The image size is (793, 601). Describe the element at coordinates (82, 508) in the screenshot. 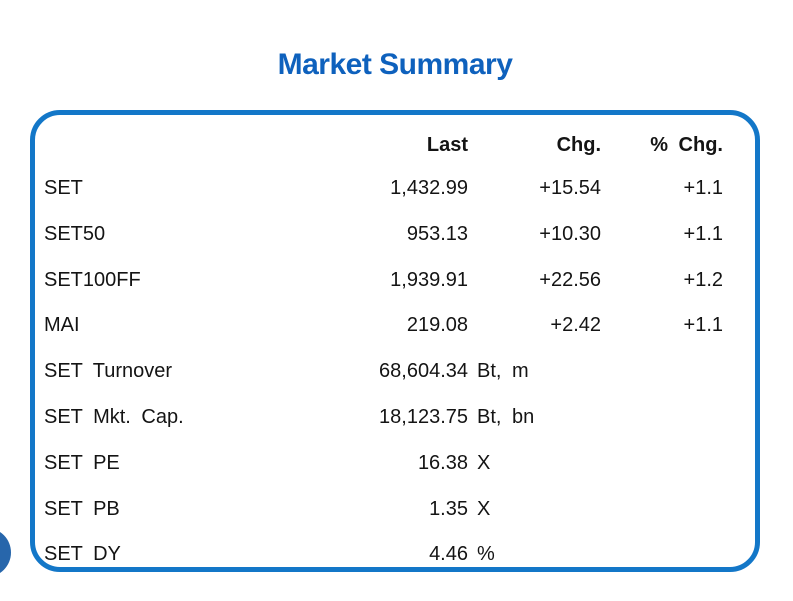

I see `row-label: SET PB` at that location.